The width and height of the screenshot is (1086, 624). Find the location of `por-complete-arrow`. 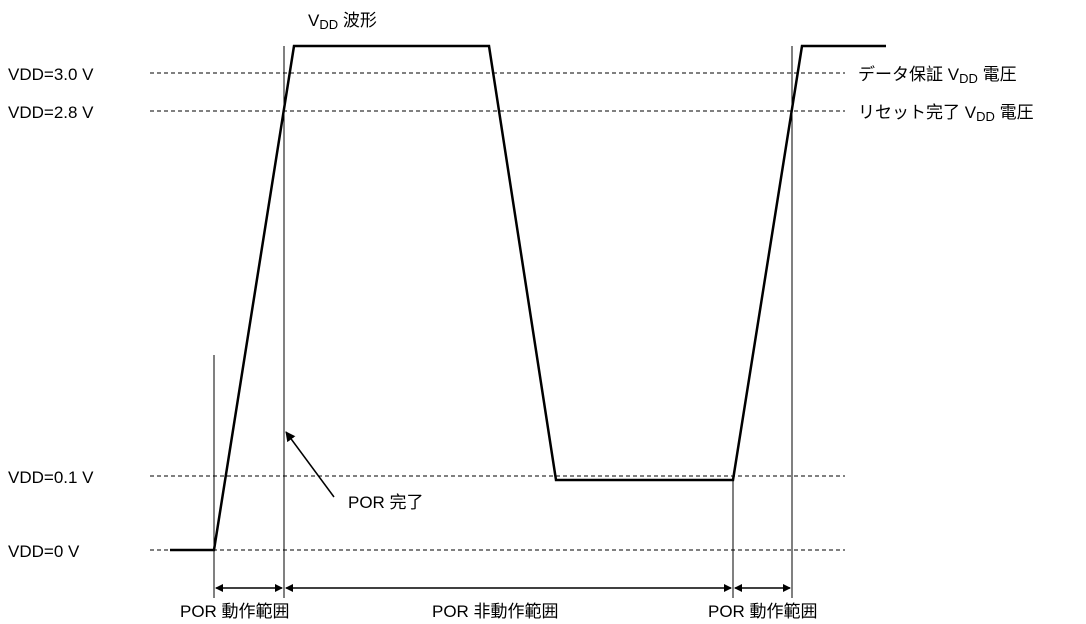

por-complete-arrow is located at coordinates (310, 464).